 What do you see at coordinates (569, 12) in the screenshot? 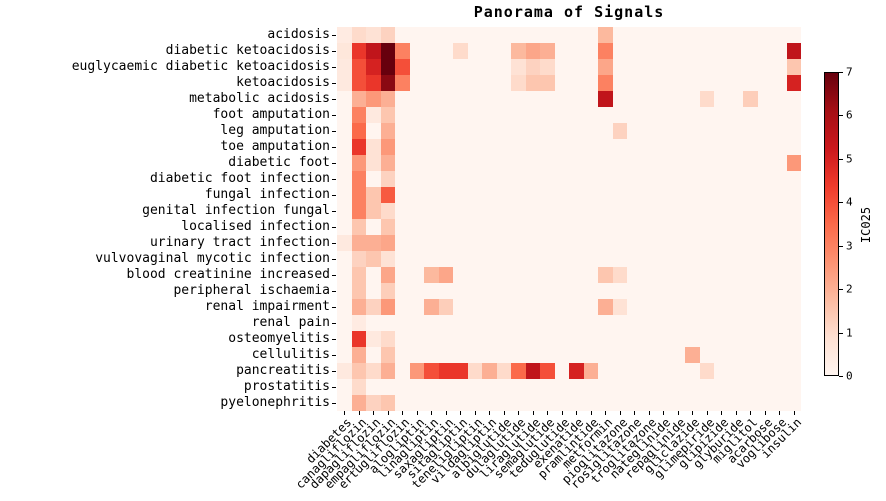
I see `chart-title: Panorama of Signals` at bounding box center [569, 12].